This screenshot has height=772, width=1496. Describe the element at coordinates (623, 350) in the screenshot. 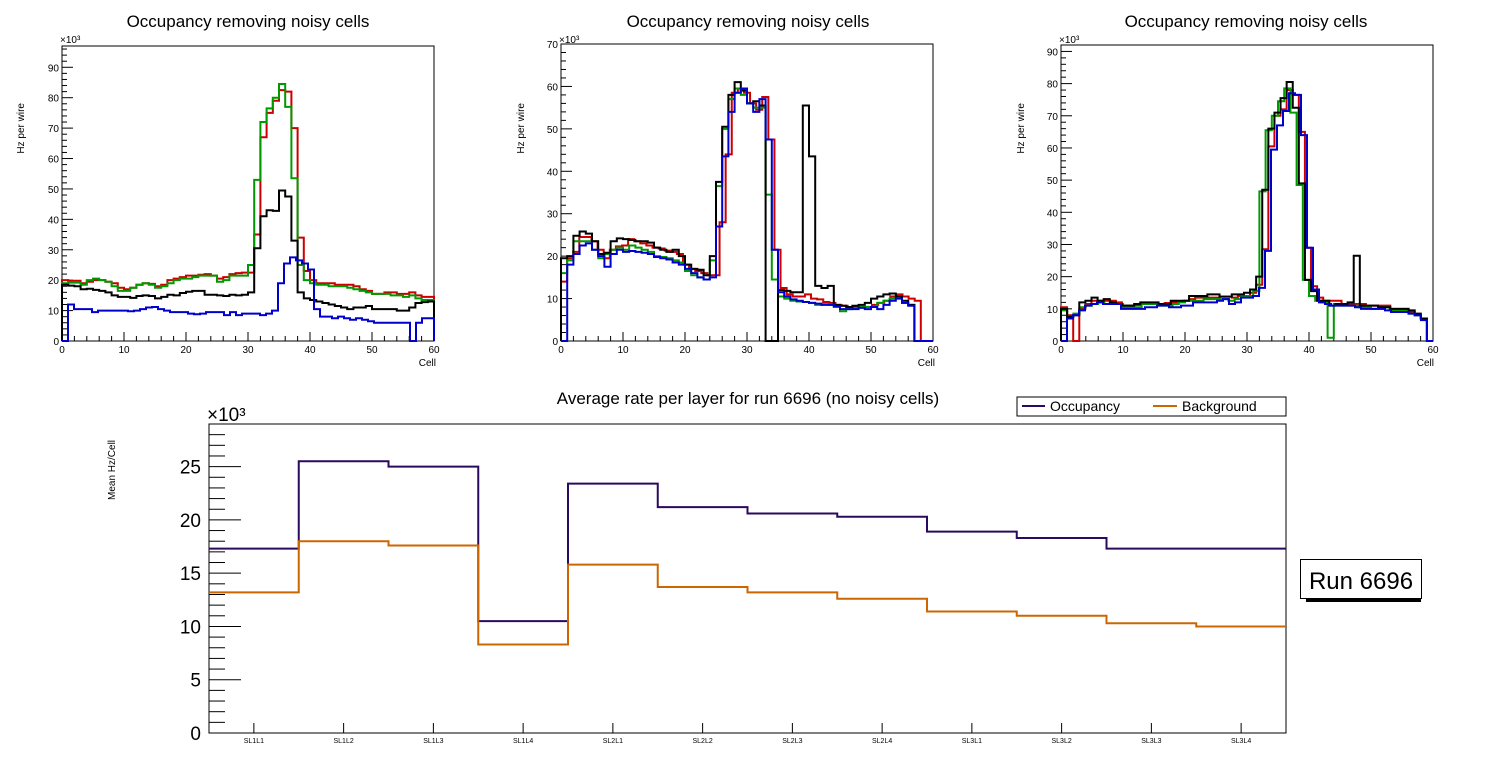

I see `x-tick-label: 10` at that location.